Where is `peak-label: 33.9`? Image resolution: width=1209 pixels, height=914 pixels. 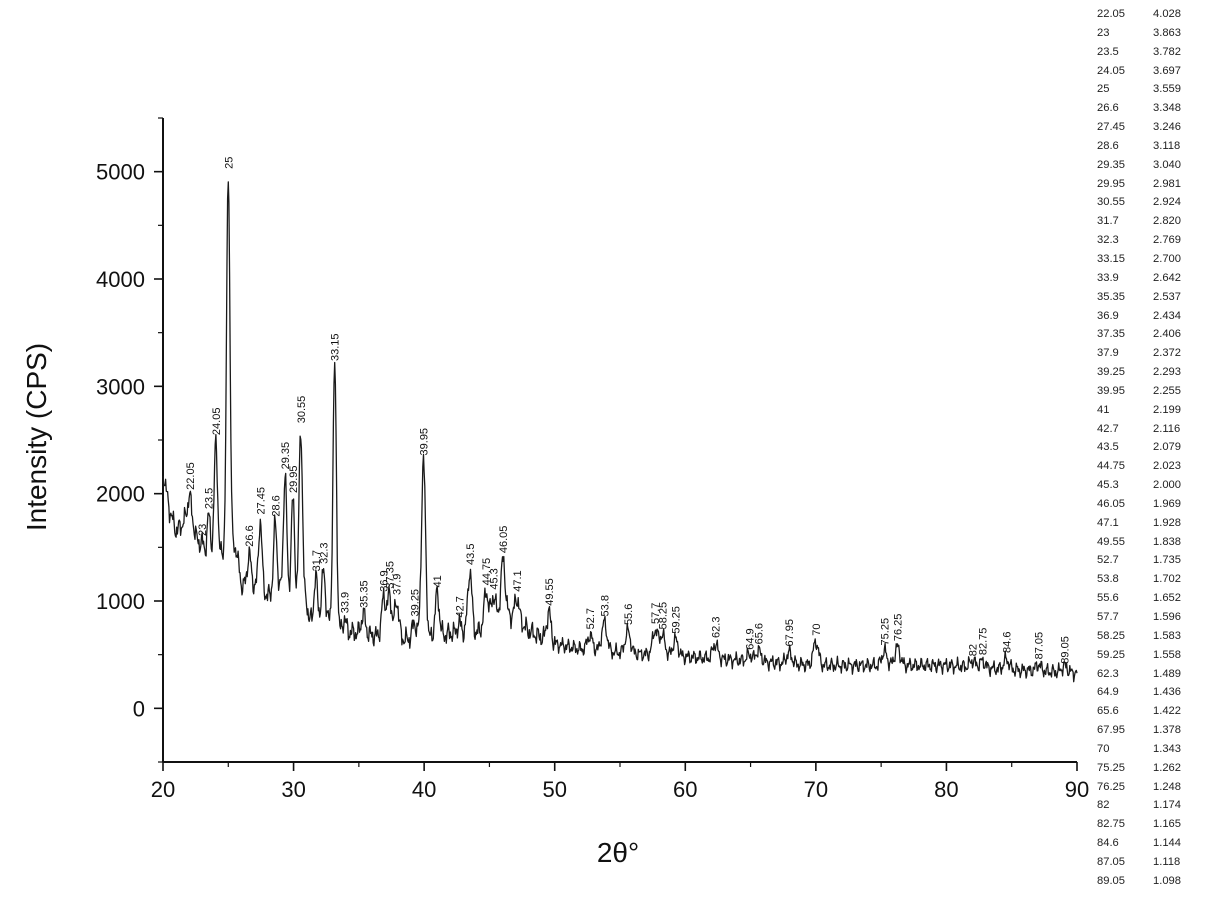
peak-label: 33.9 is located at coordinates (345, 602).